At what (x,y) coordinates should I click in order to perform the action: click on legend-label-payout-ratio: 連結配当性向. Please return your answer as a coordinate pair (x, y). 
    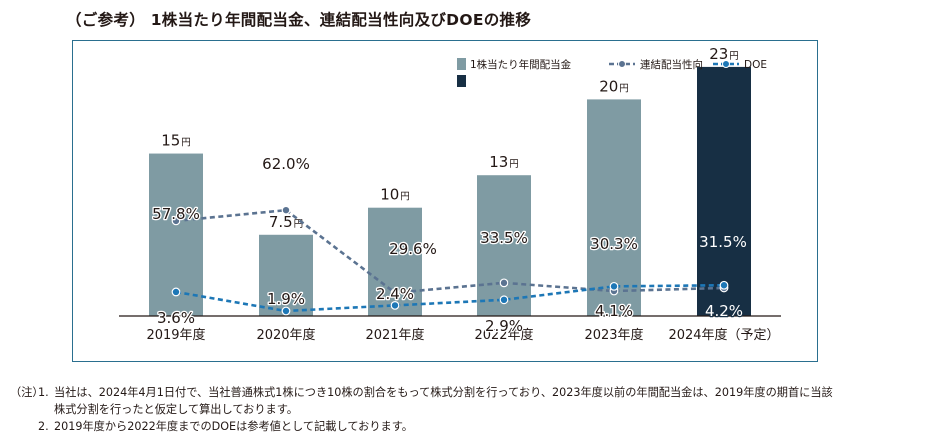
    Looking at the image, I should click on (671, 64).